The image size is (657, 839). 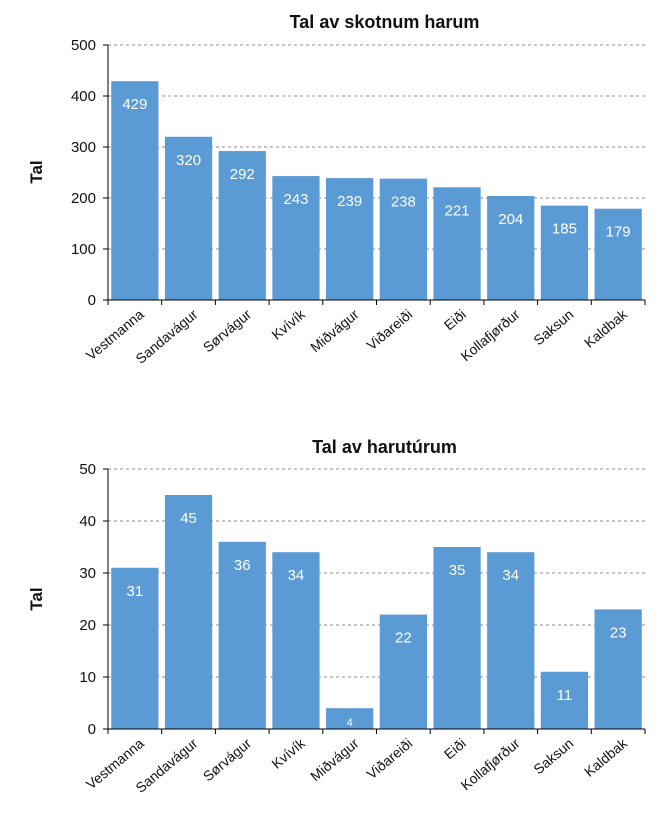 What do you see at coordinates (83, 249) in the screenshot?
I see `y-tick-label: 100` at bounding box center [83, 249].